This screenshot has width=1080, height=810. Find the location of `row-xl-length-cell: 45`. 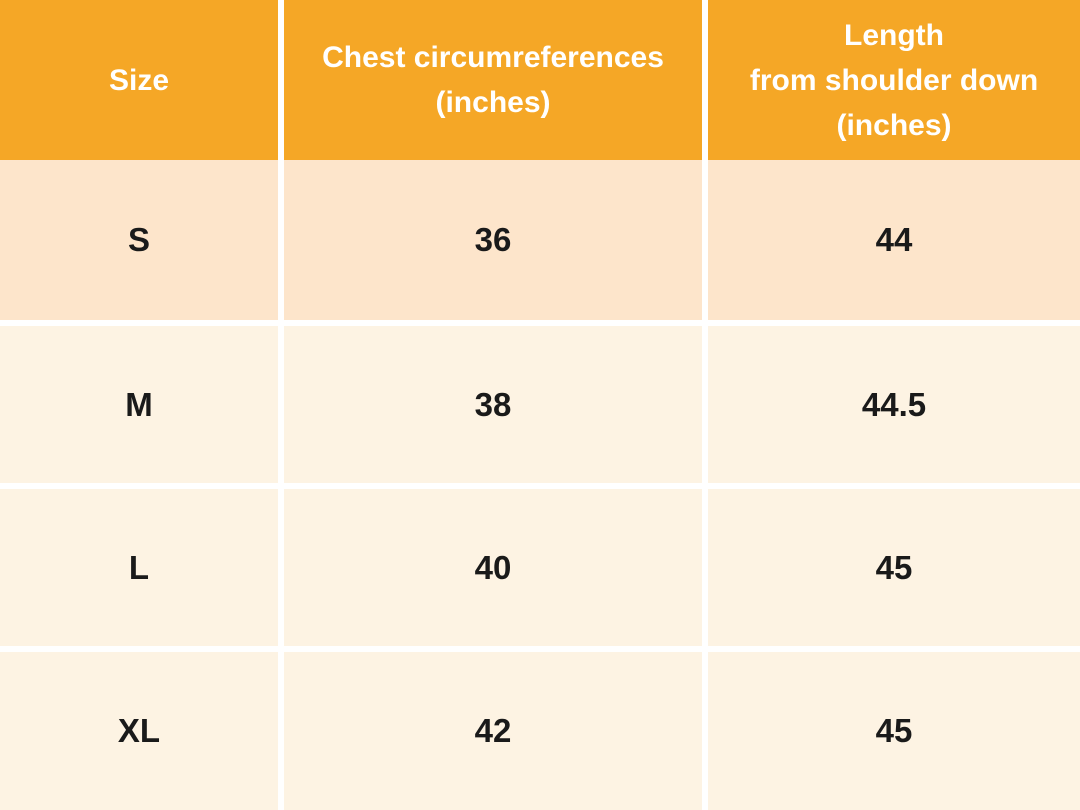

row-xl-length-cell: 45 is located at coordinates (894, 728).